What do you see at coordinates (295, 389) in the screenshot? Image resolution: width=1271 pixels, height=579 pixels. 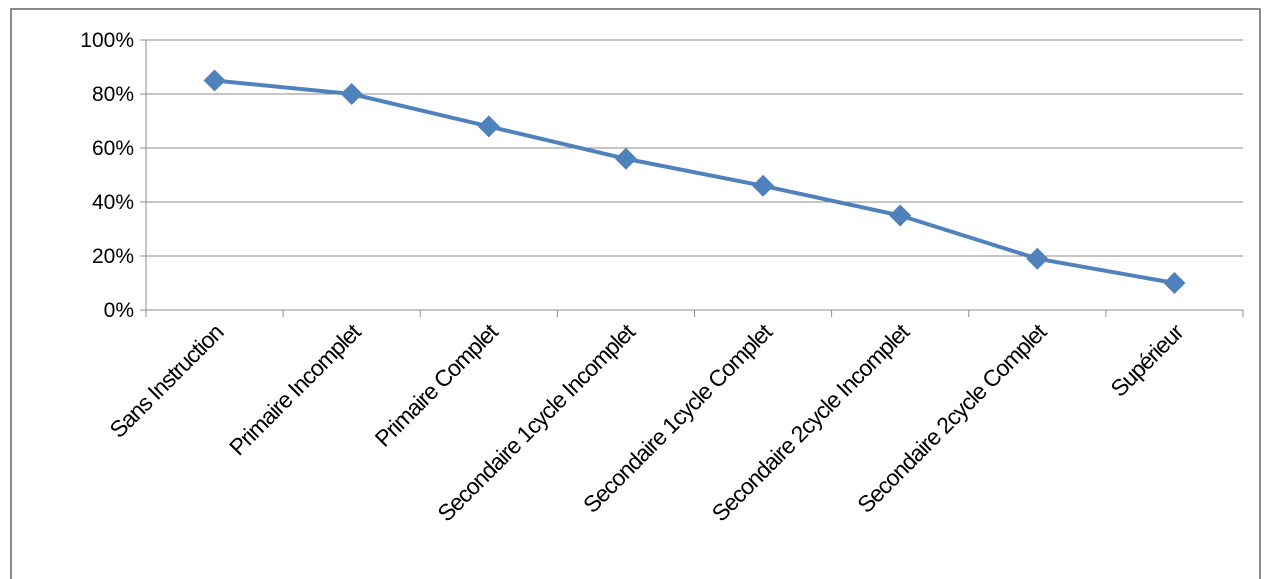 I see `x-tick-label: Primaire Incomplet` at bounding box center [295, 389].